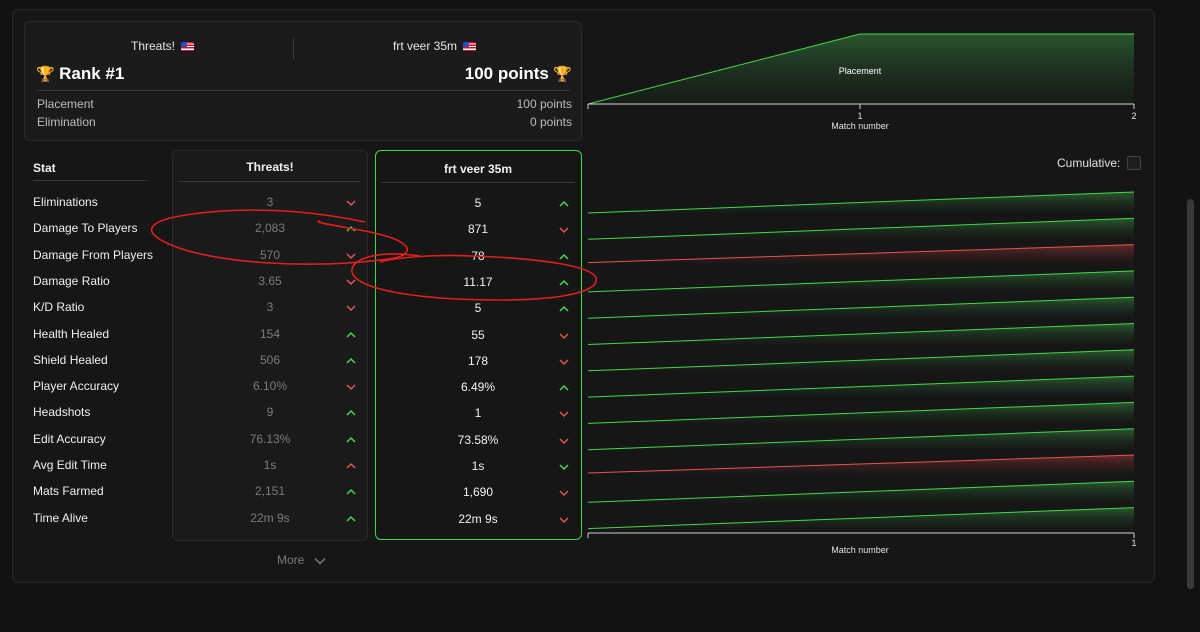 Image resolution: width=1200 pixels, height=632 pixels. I want to click on series-label: Placement, so click(860, 71).